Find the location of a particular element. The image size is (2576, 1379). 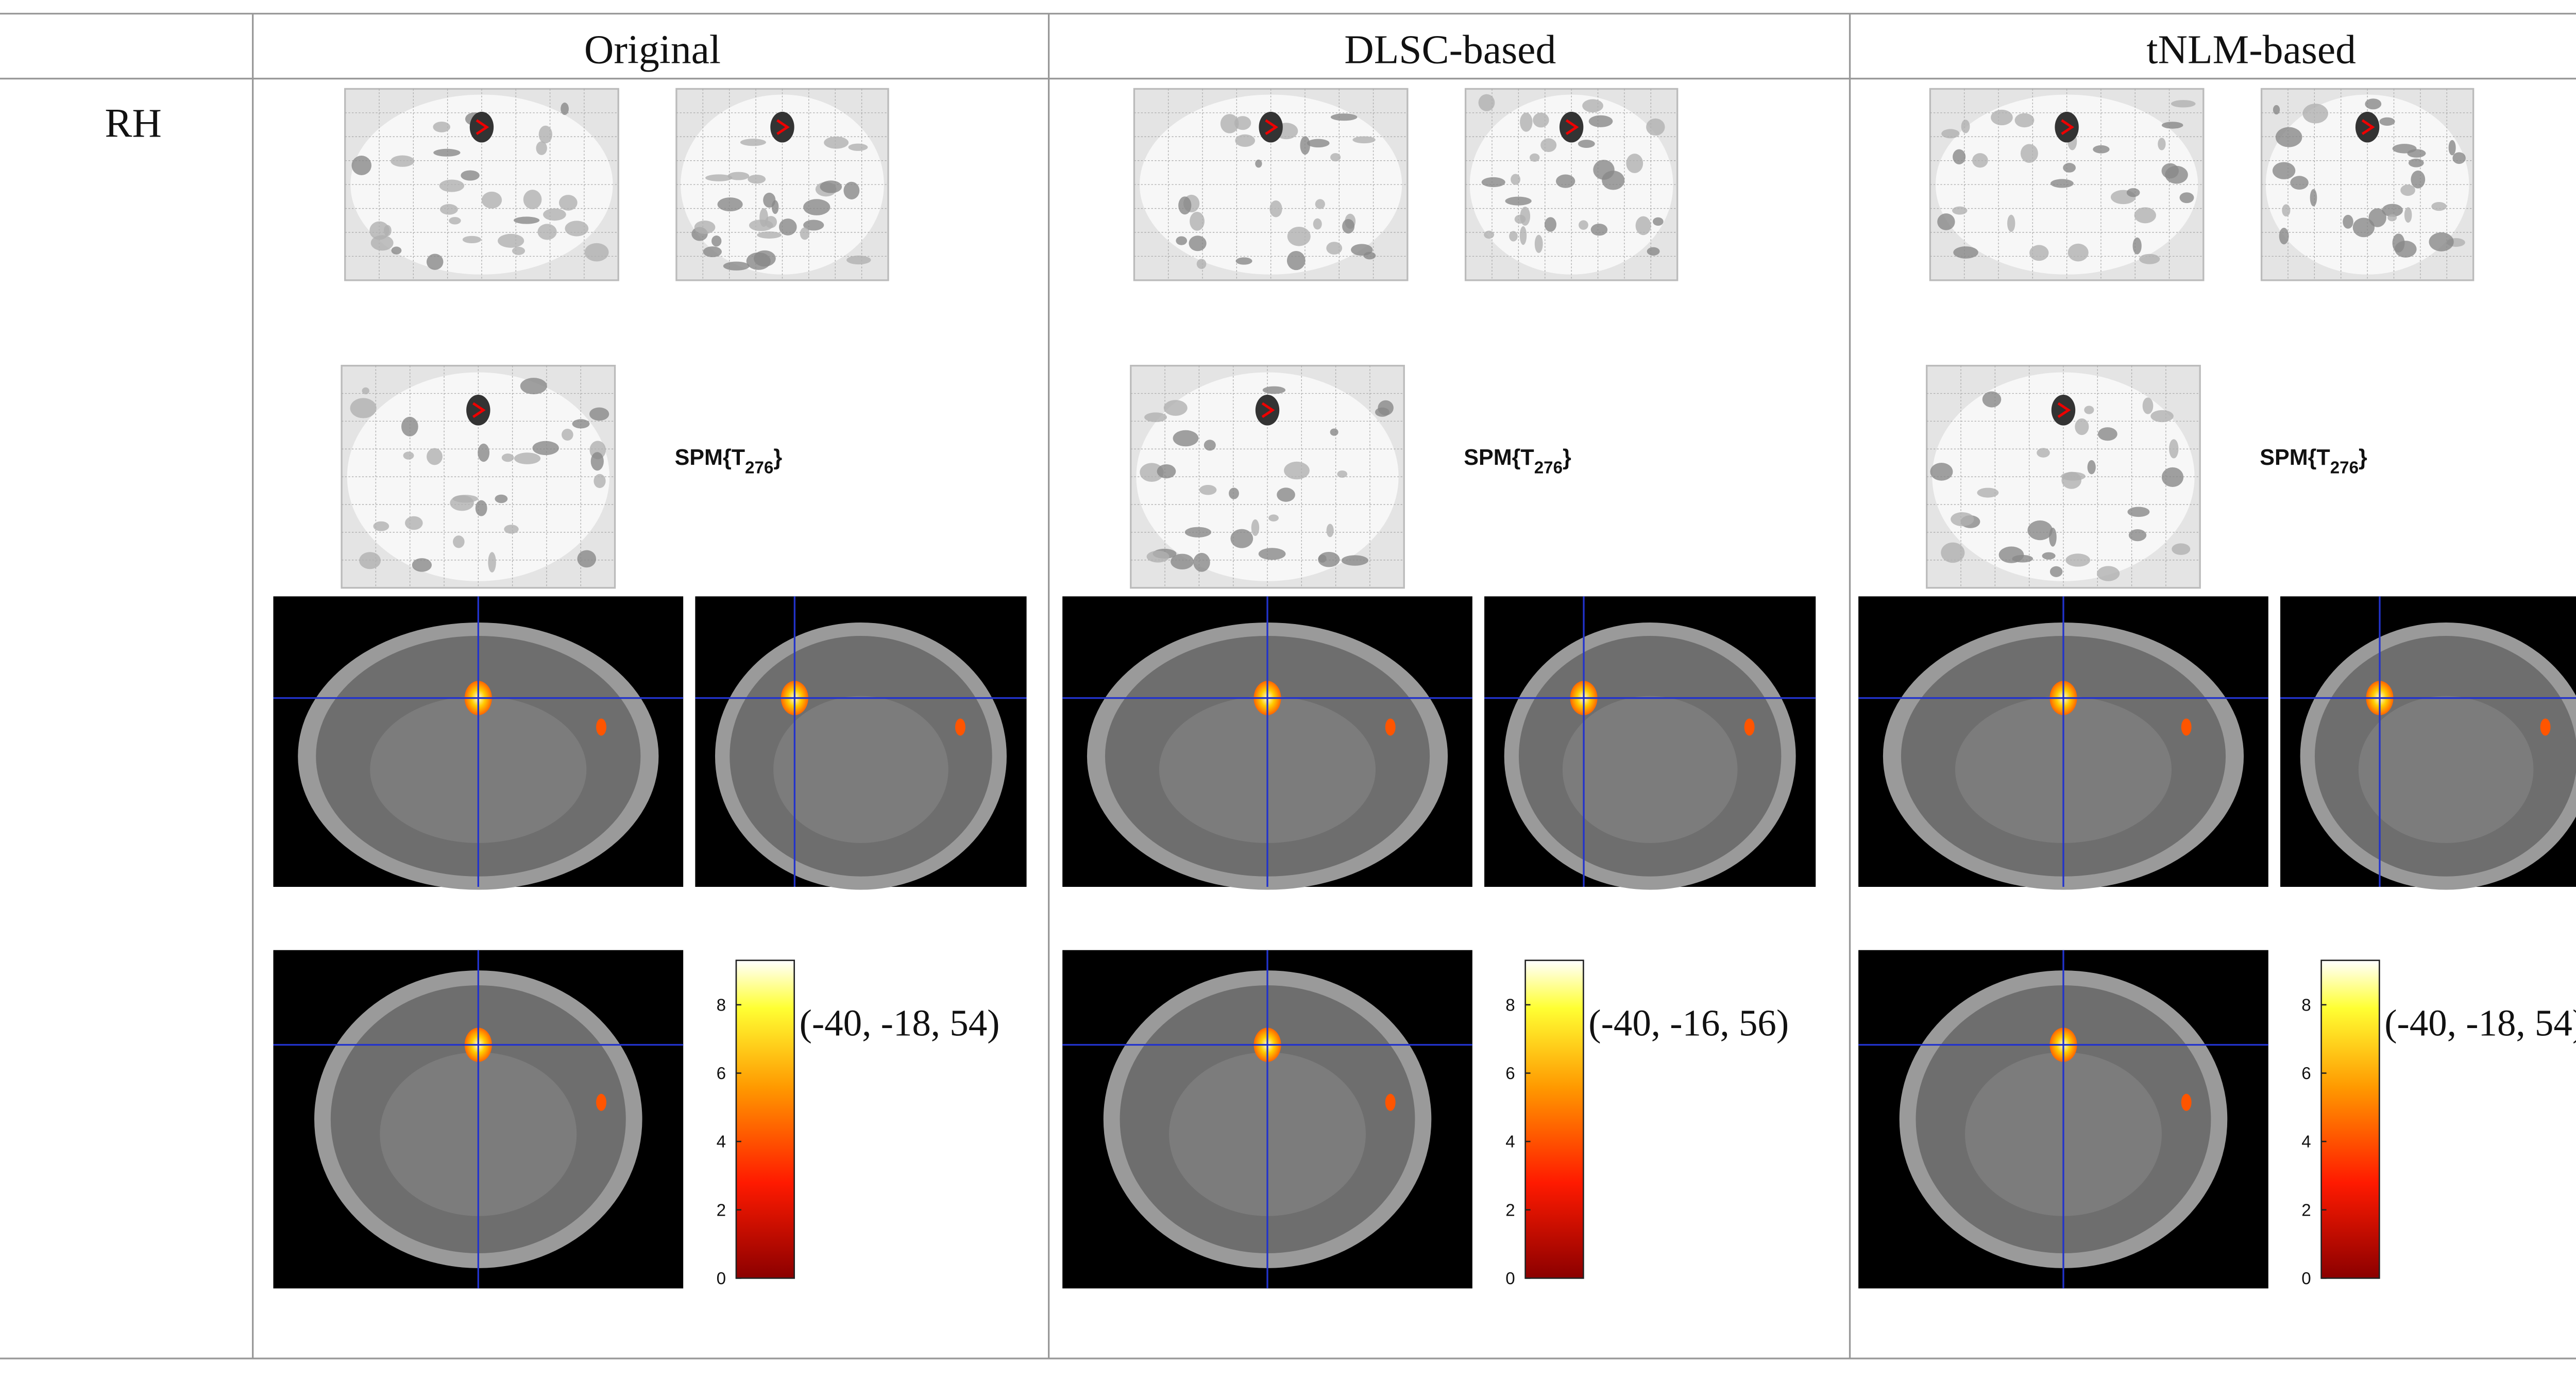

activation is located at coordinates (960, 727).